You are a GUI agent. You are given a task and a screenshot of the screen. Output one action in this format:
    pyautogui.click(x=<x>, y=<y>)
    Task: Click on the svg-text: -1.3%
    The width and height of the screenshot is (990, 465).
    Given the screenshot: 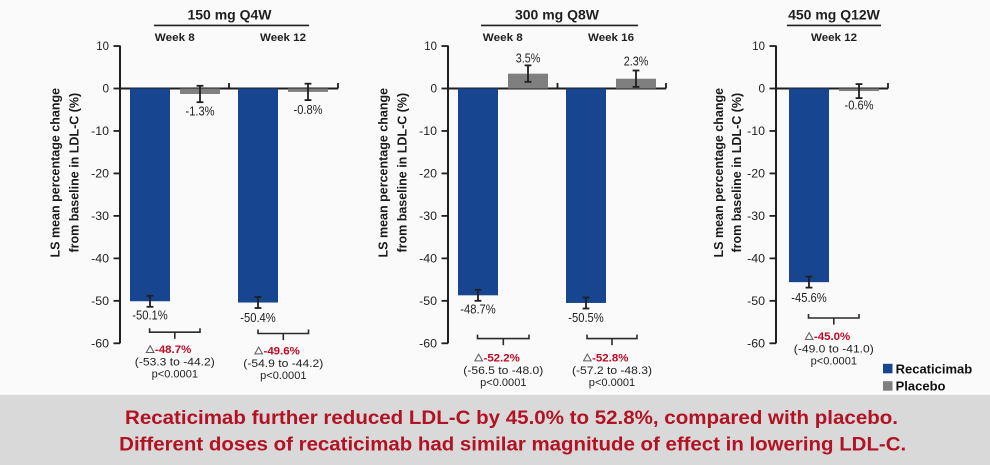 What is the action you would take?
    pyautogui.click(x=200, y=110)
    